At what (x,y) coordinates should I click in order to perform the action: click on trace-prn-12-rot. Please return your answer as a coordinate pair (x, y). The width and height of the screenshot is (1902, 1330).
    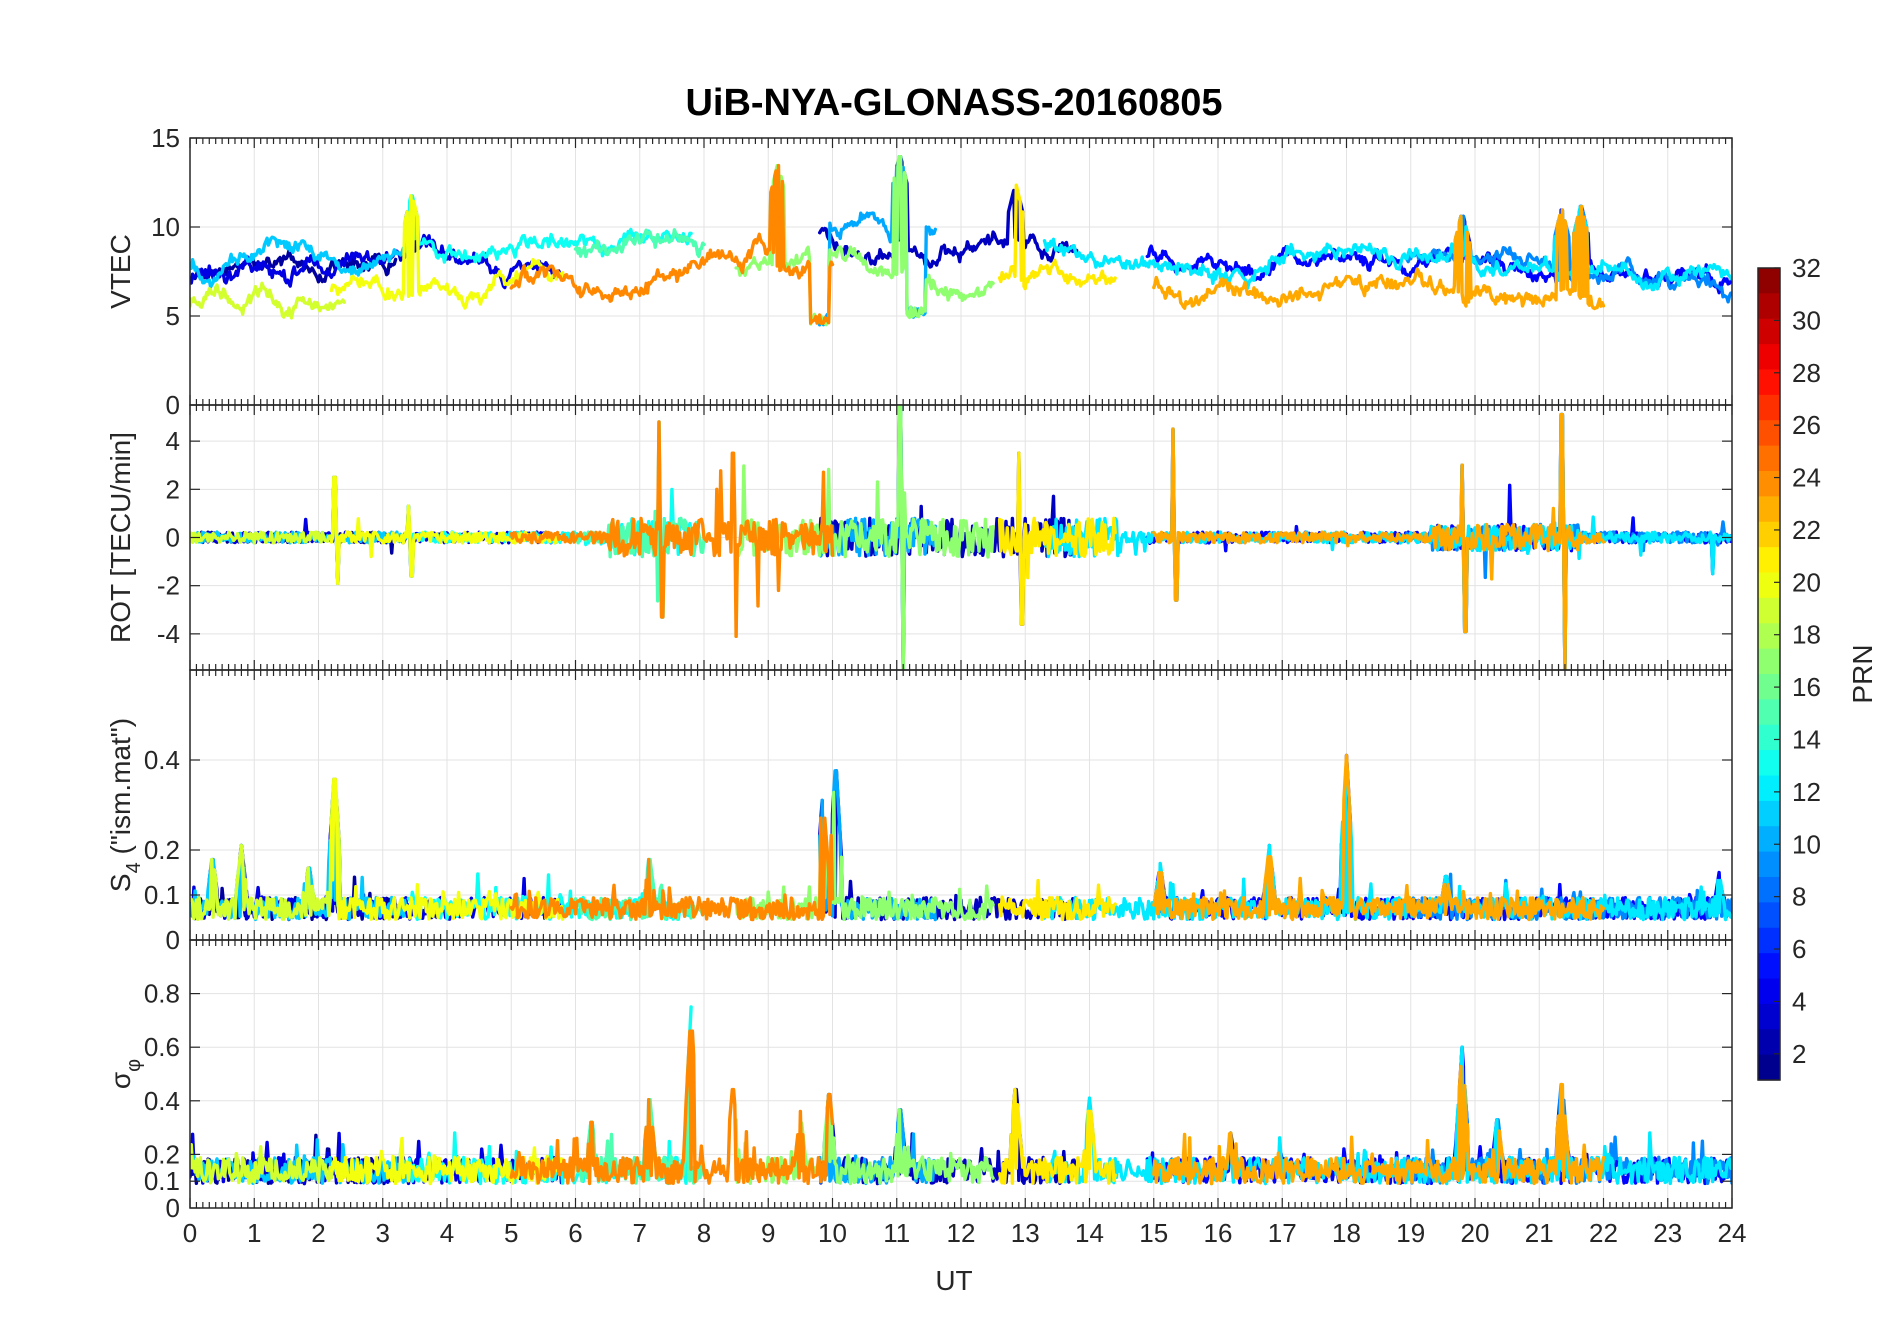
    Looking at the image, I should click on (1387, 541).